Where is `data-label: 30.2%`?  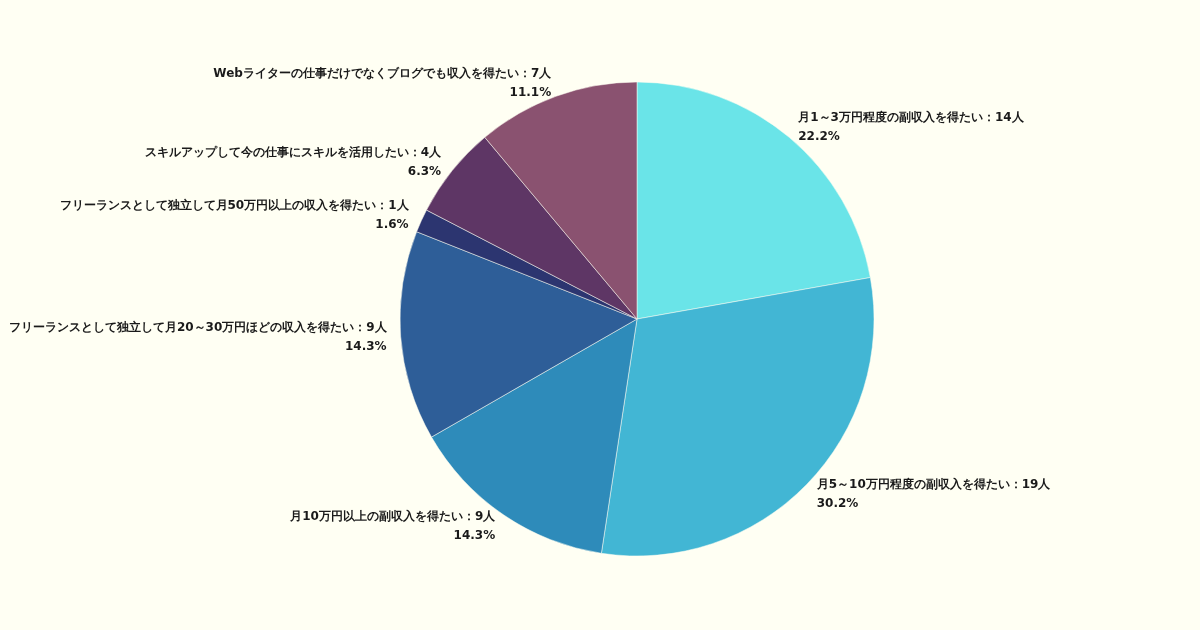 data-label: 30.2% is located at coordinates (837, 503).